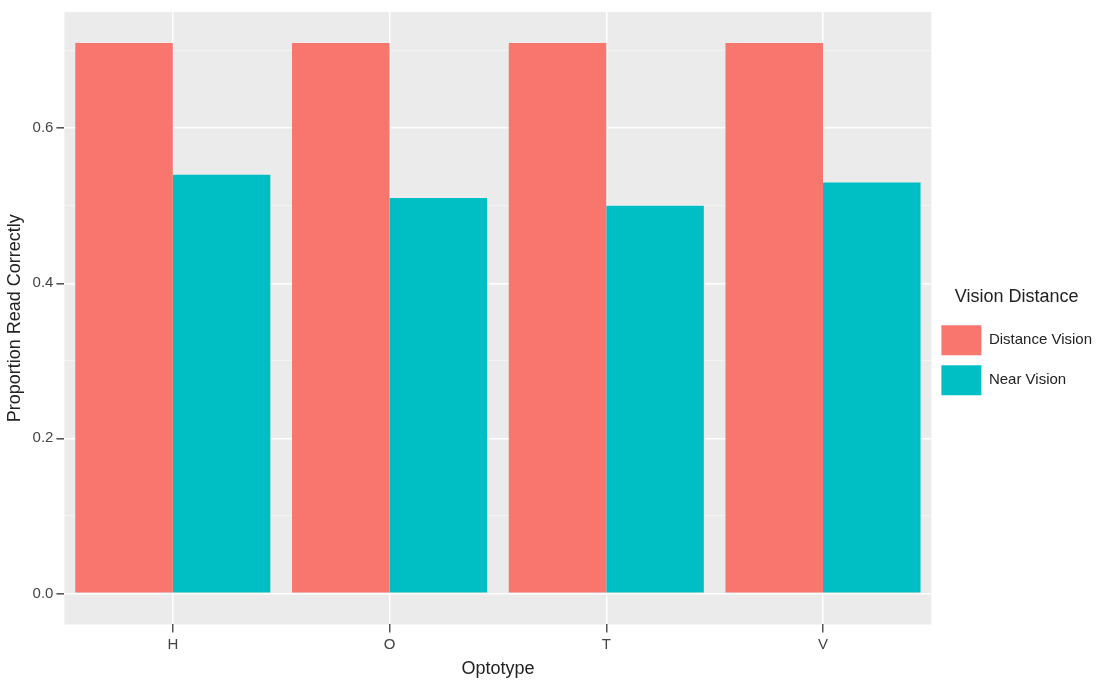  Describe the element at coordinates (13, 318) in the screenshot. I see `y-axis-title: Proportion Read Correctly` at that location.